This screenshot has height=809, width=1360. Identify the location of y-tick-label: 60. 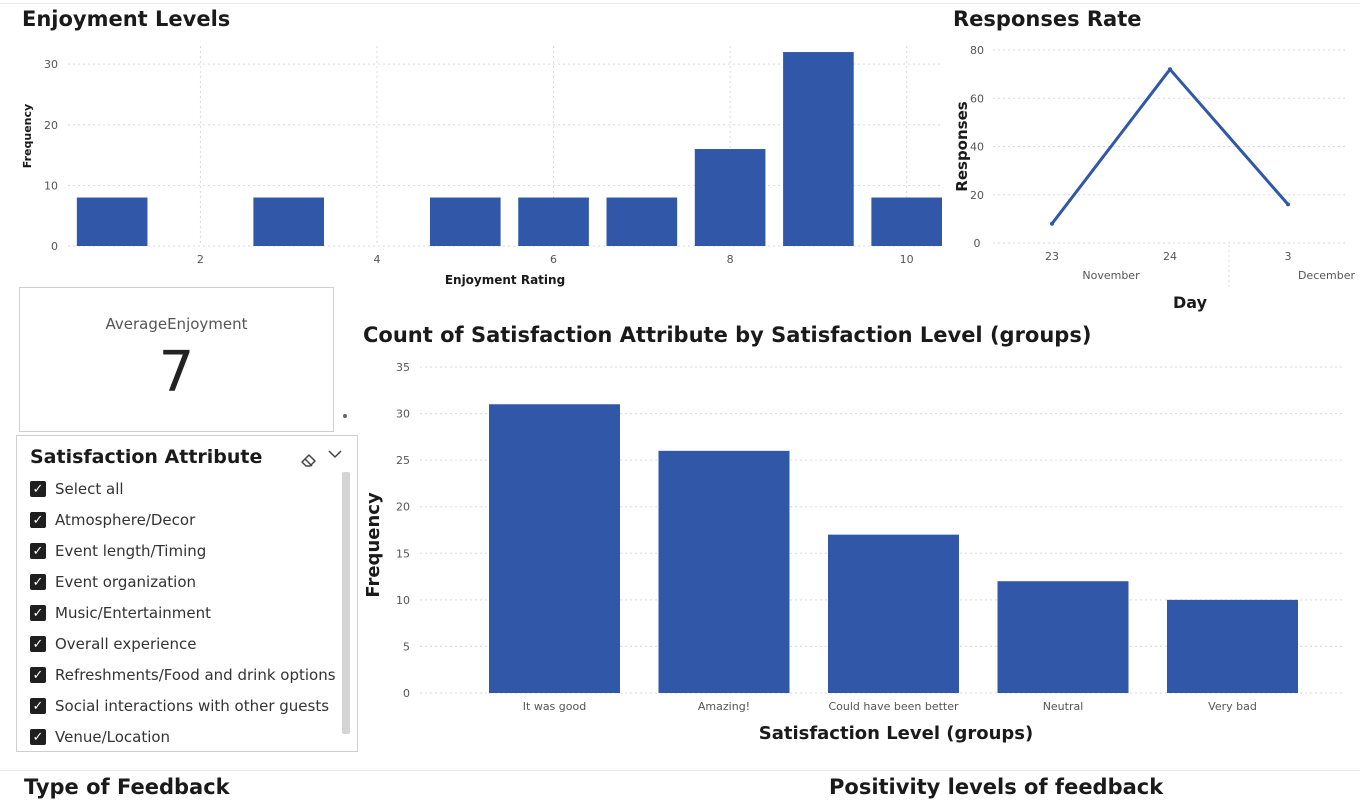
(977, 98).